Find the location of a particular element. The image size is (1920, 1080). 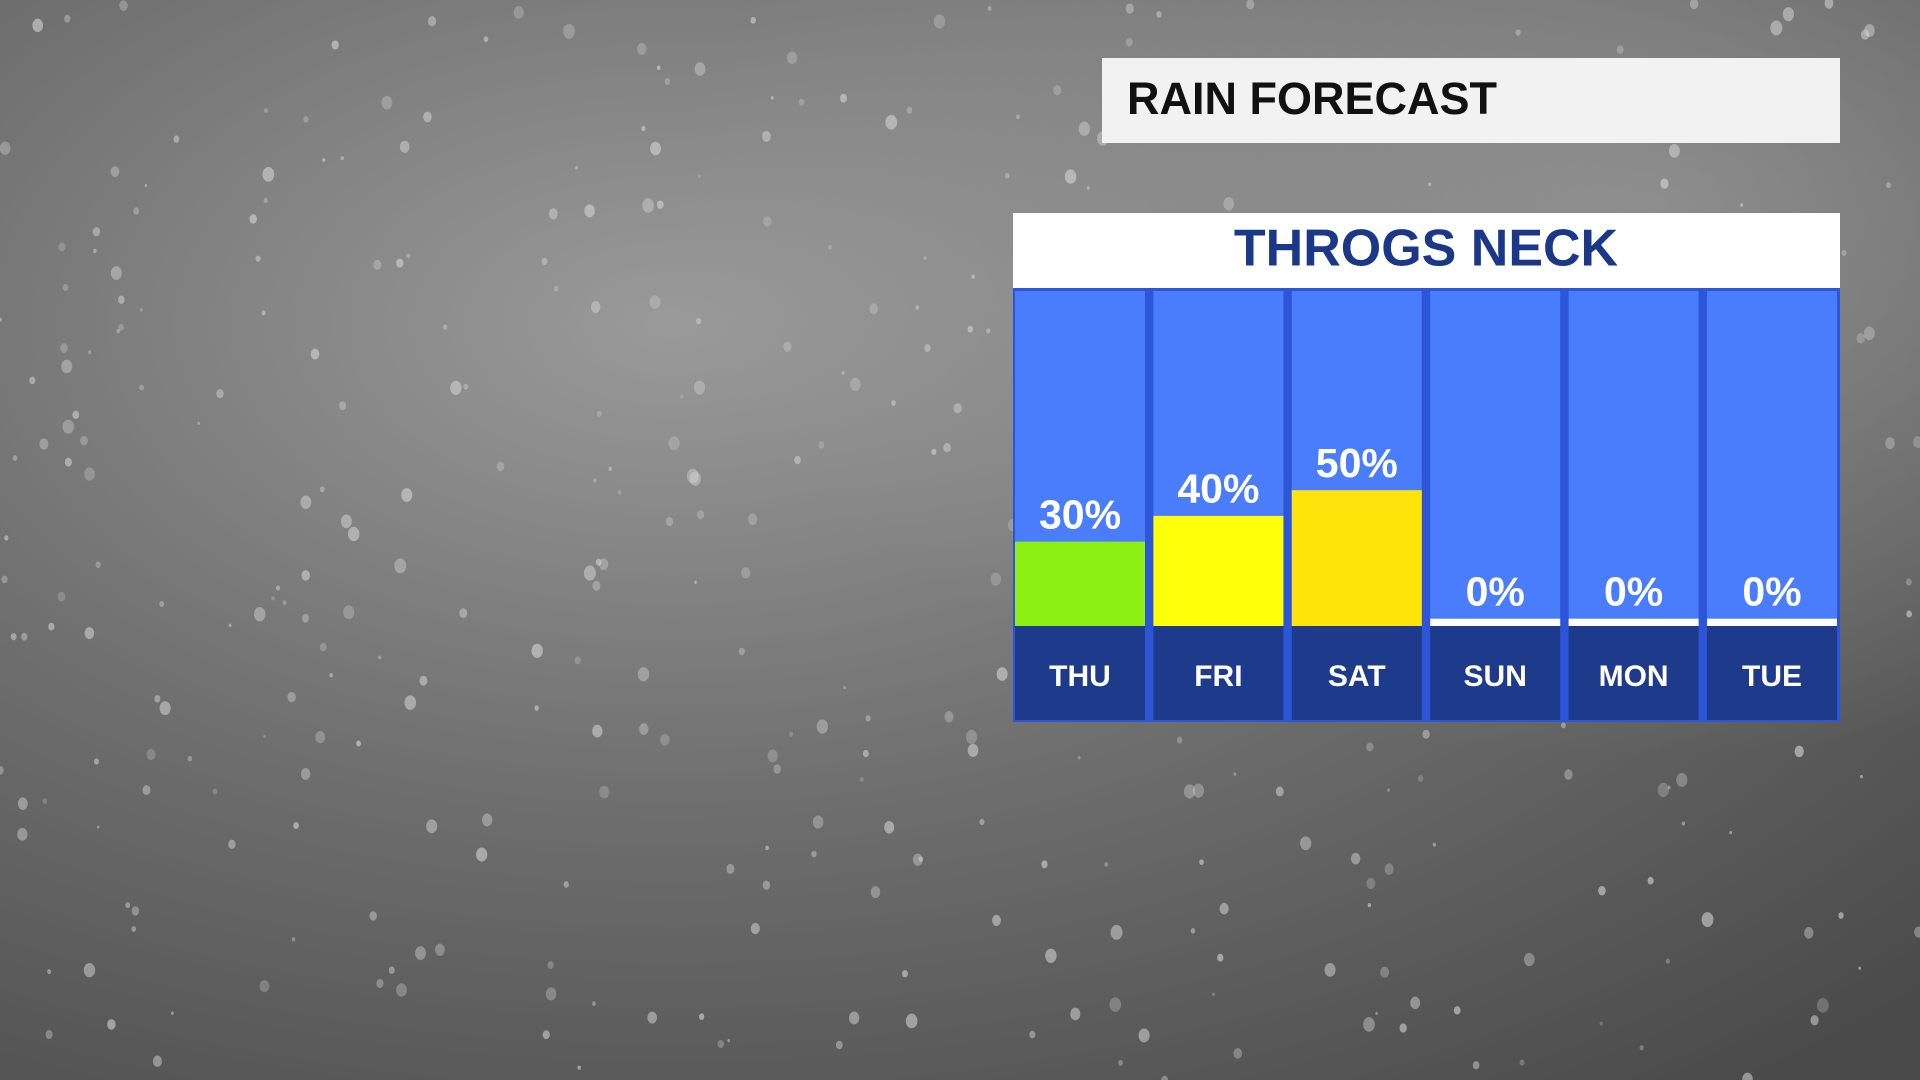

value-label: 40% is located at coordinates (1218, 489).